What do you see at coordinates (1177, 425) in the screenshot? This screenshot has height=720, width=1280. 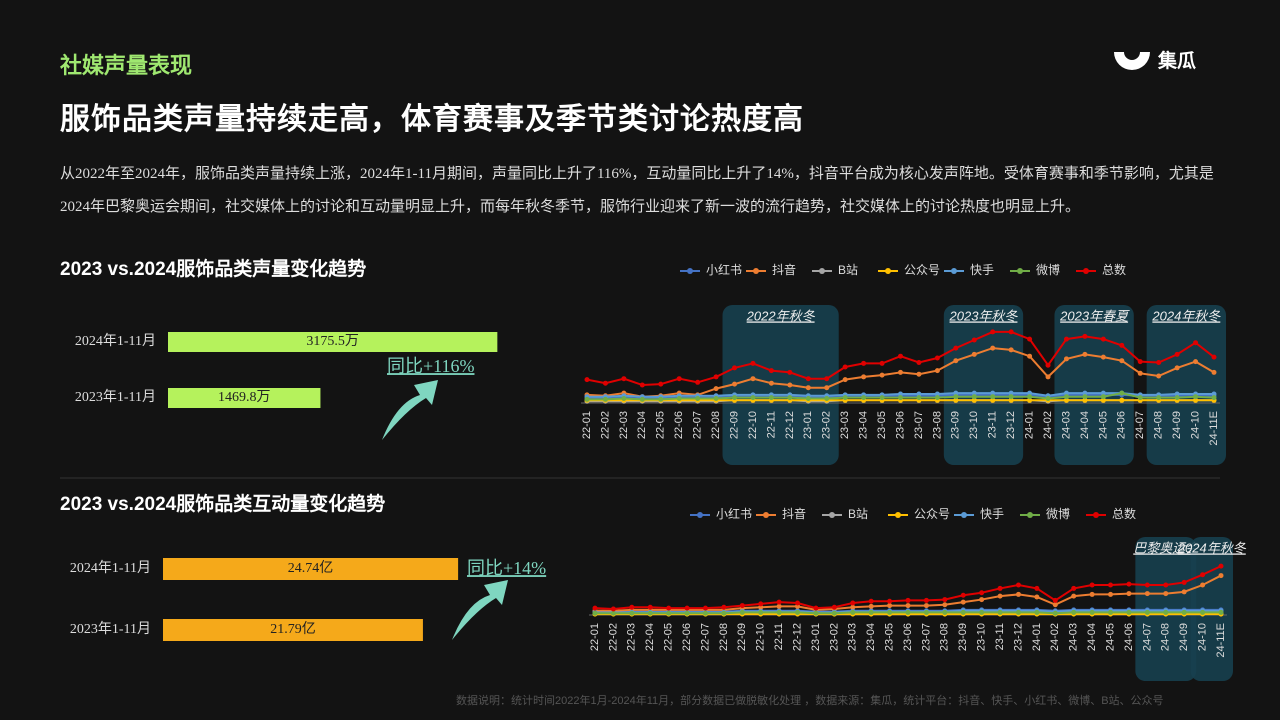 I see `x-tick-label: 24-09` at bounding box center [1177, 425].